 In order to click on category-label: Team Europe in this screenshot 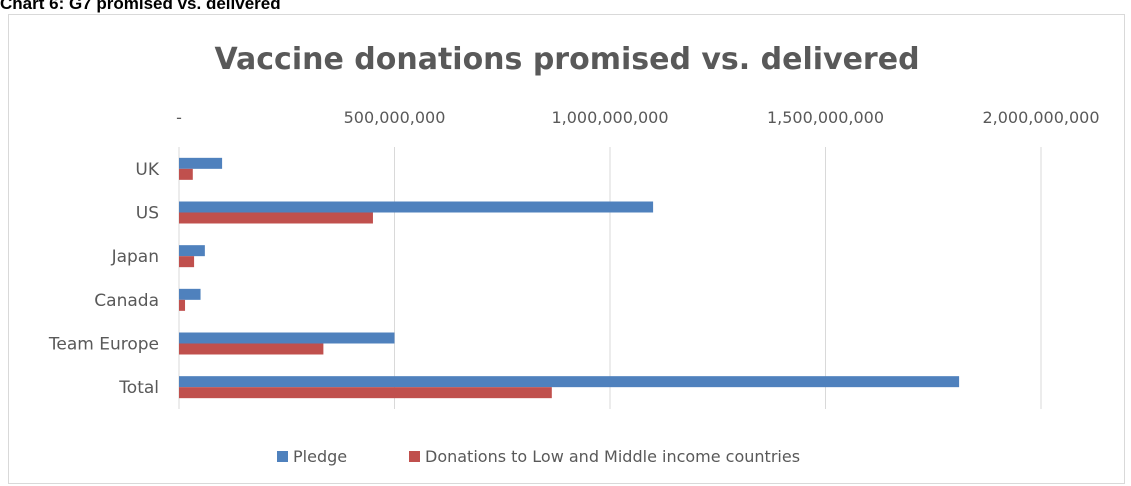, I will do `click(103, 345)`.